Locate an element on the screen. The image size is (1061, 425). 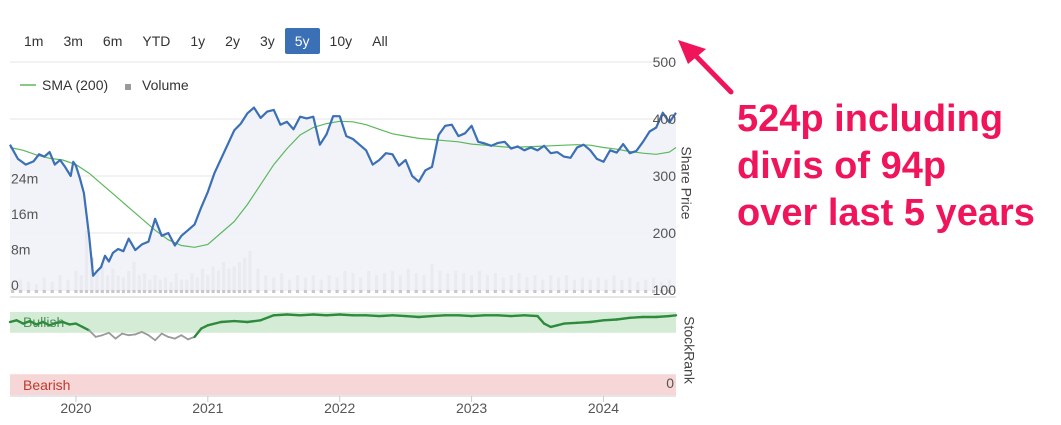
annotation-line: 524p including is located at coordinates (870, 119).